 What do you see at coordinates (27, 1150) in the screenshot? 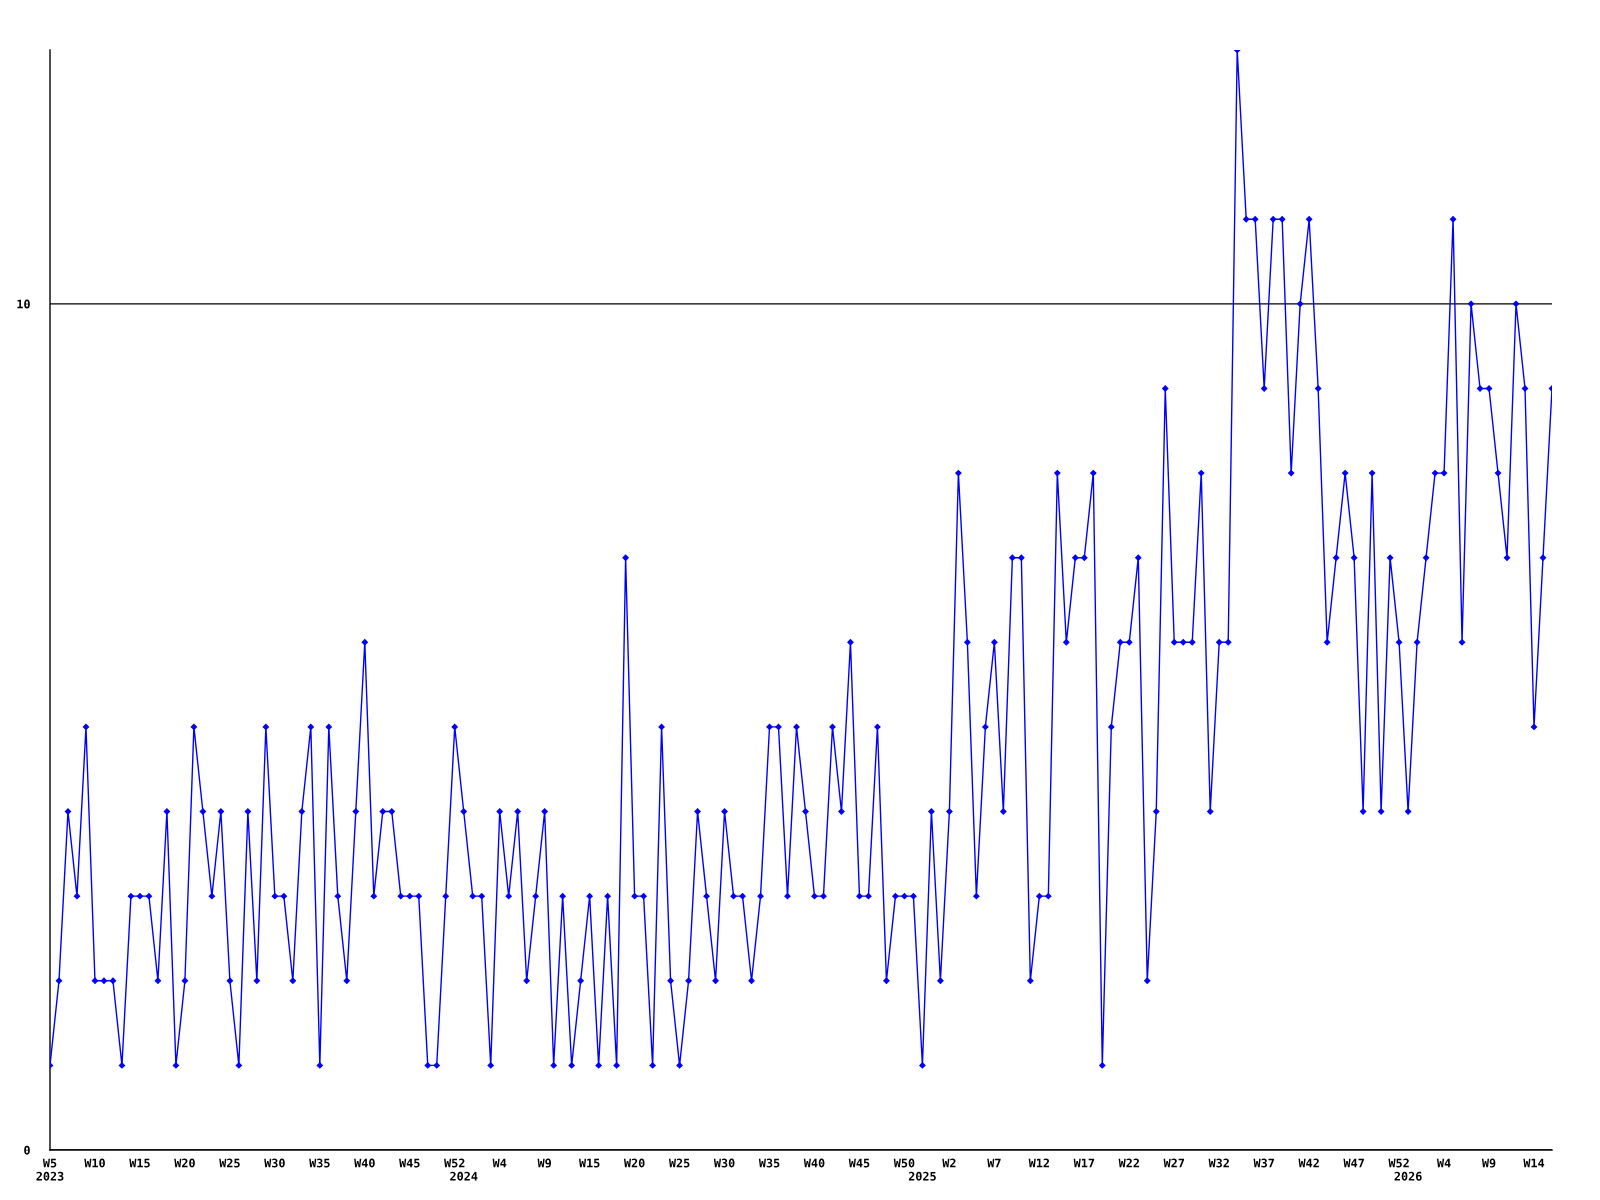
I see `y-tick-label: 0` at bounding box center [27, 1150].